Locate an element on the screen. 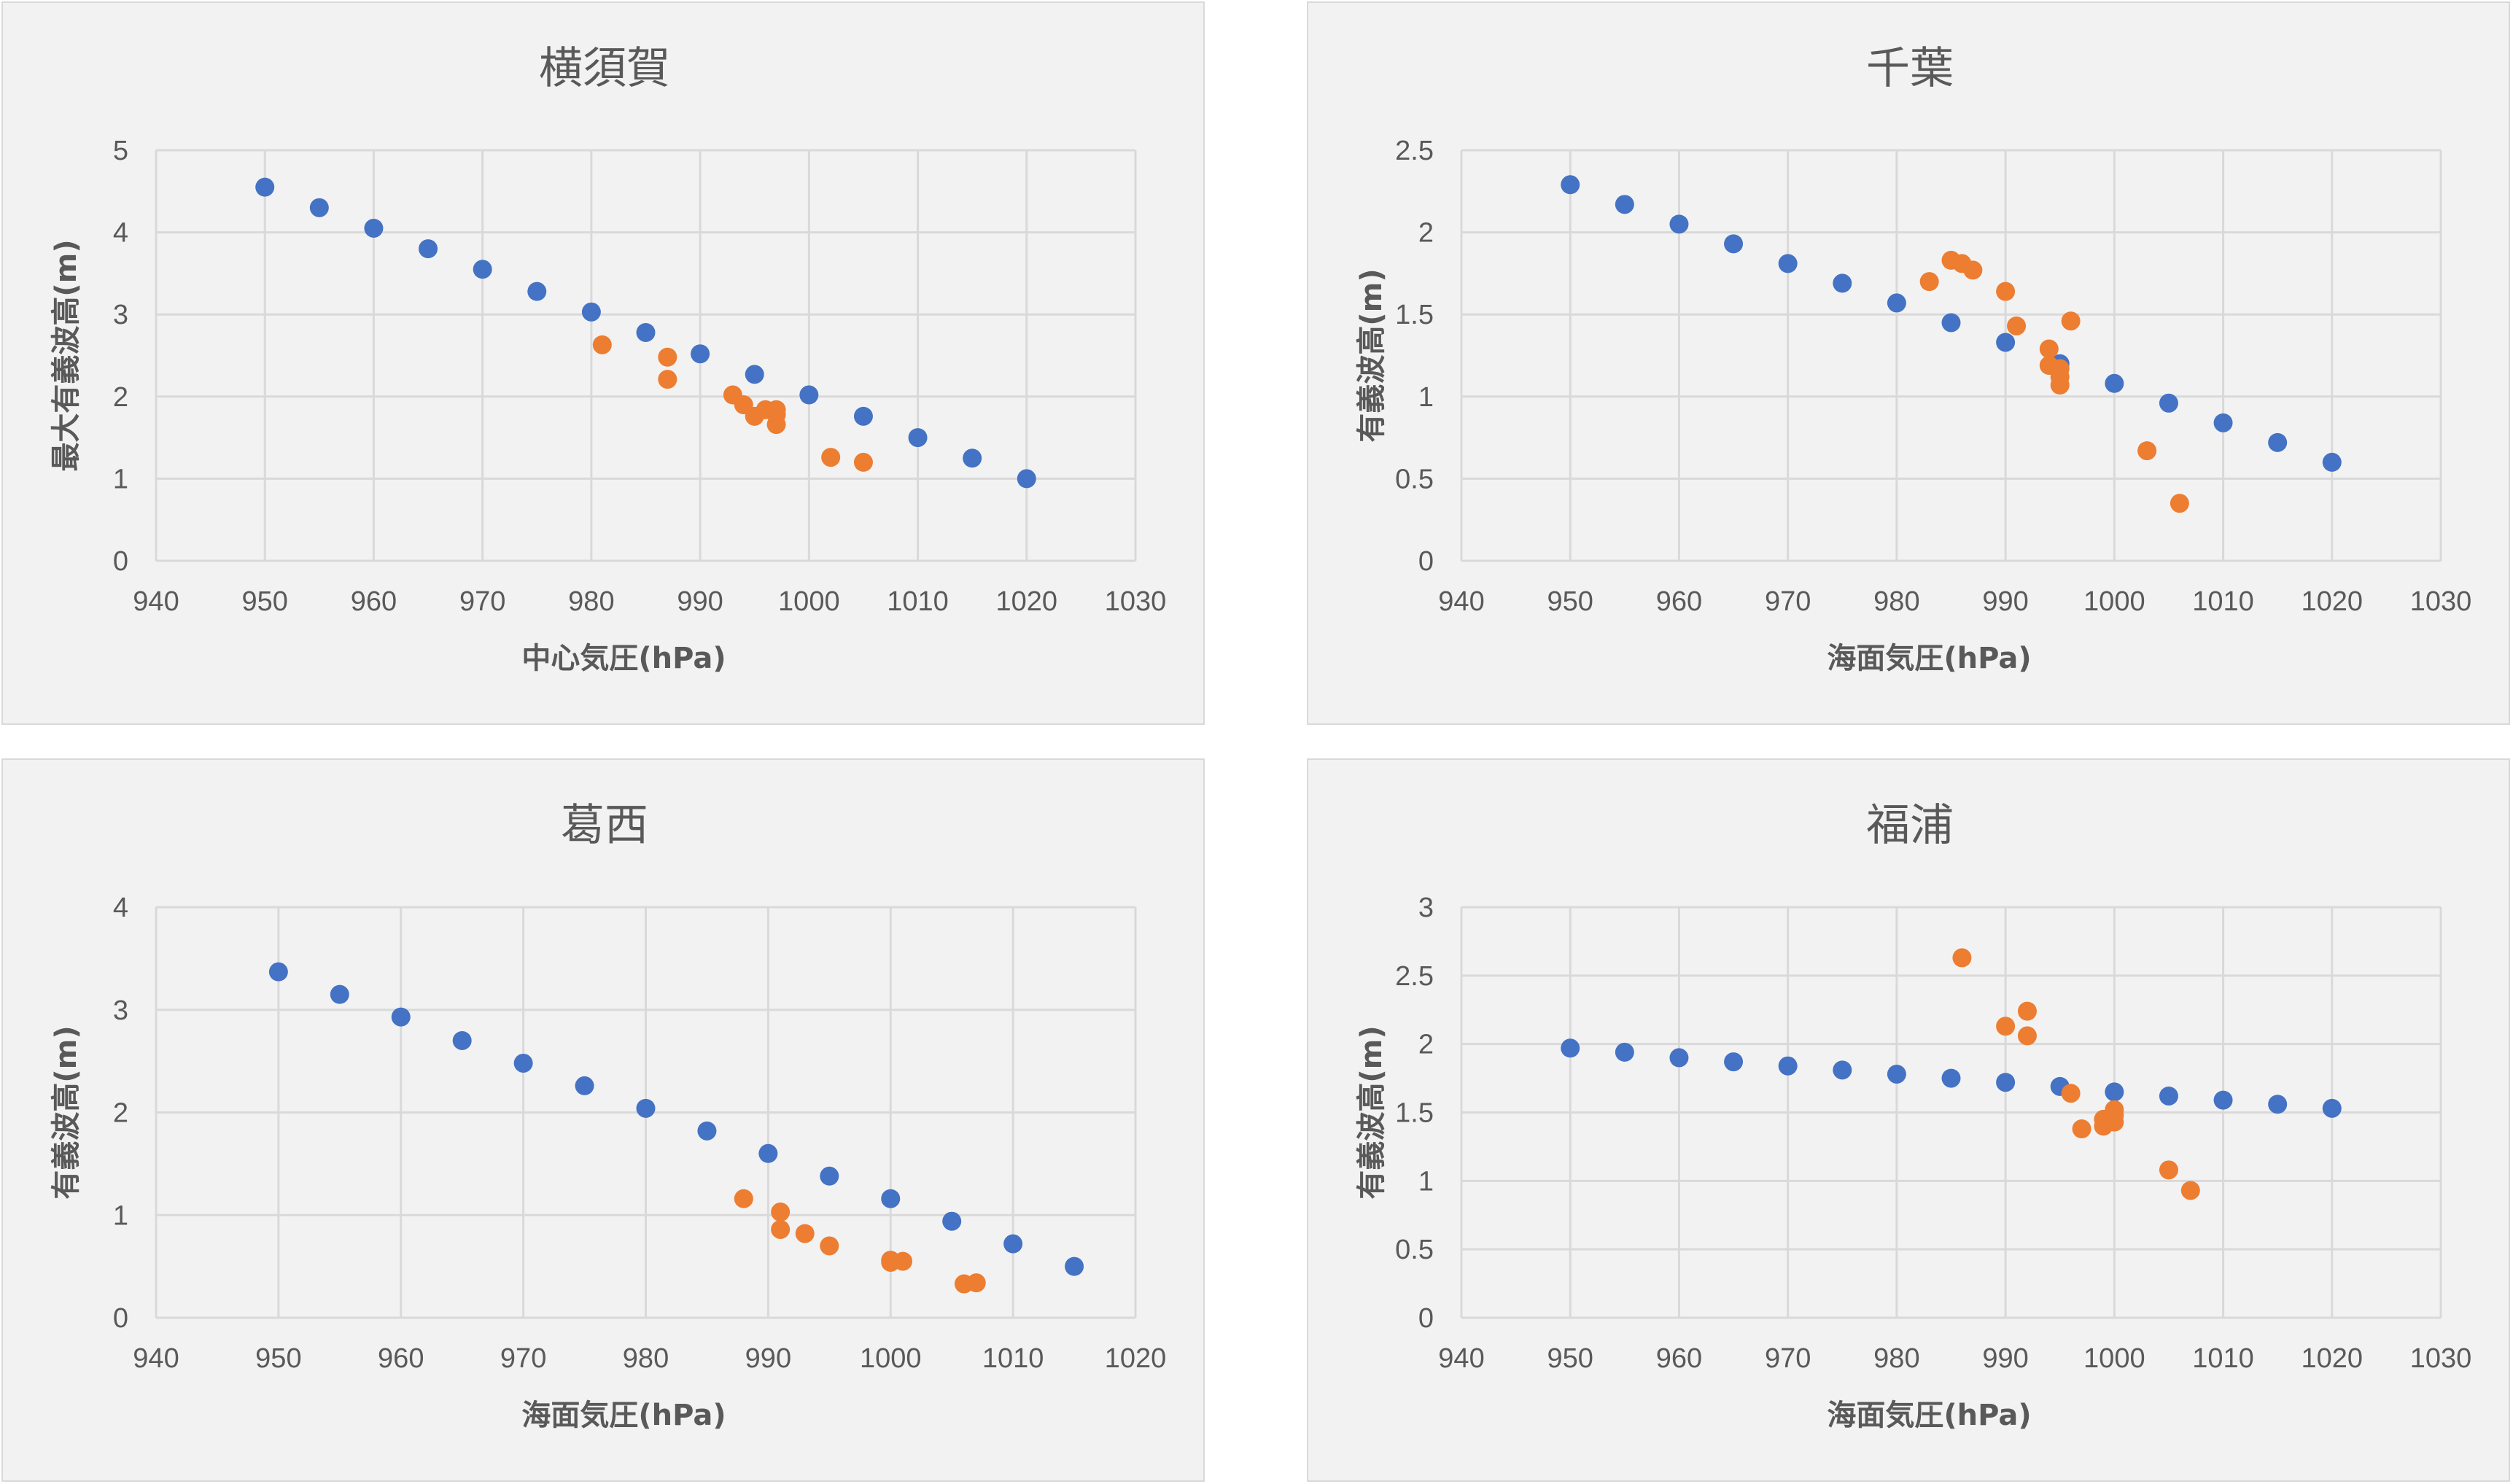 The height and width of the screenshot is (1484, 2513). y-tick-label: 1 is located at coordinates (1426, 1181).